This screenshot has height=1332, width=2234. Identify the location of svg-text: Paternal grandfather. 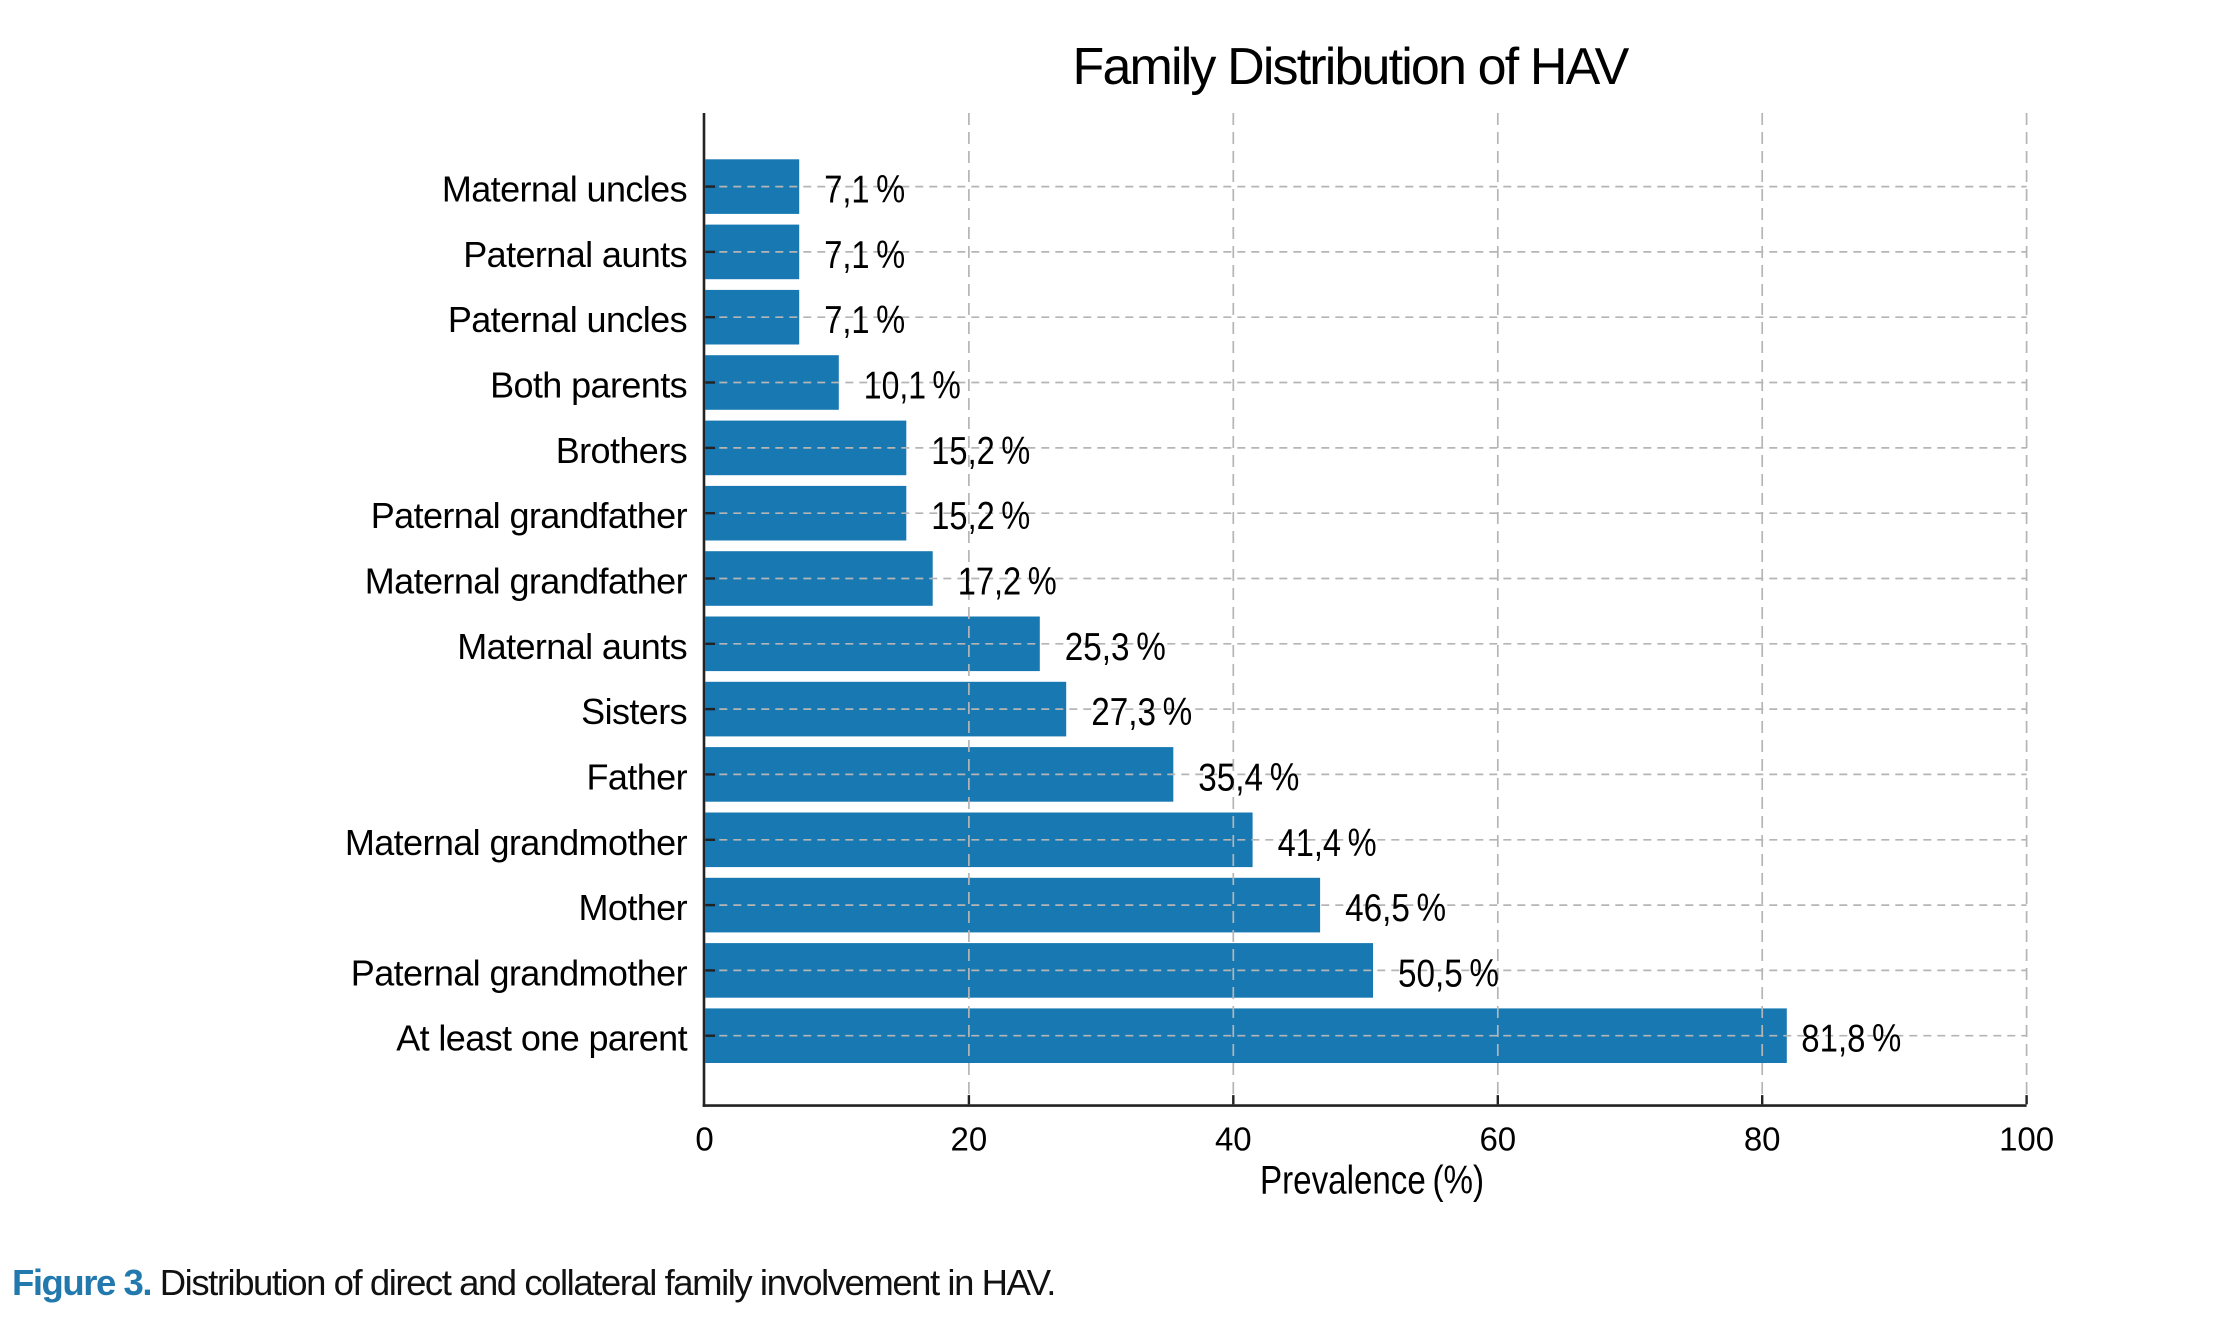
(529, 515).